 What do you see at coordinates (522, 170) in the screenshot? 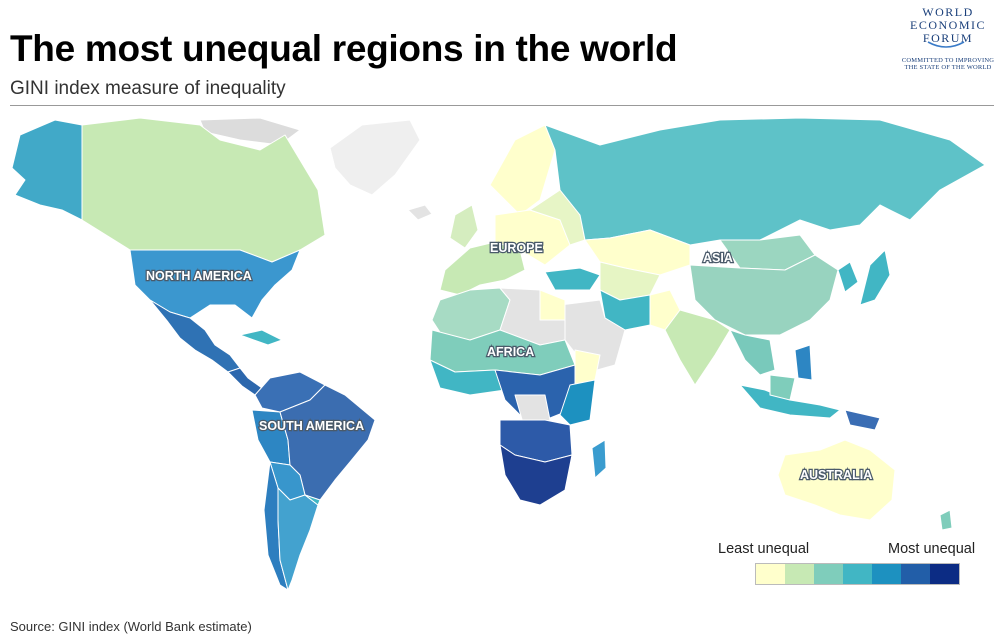
I see `region-scandinavia` at bounding box center [522, 170].